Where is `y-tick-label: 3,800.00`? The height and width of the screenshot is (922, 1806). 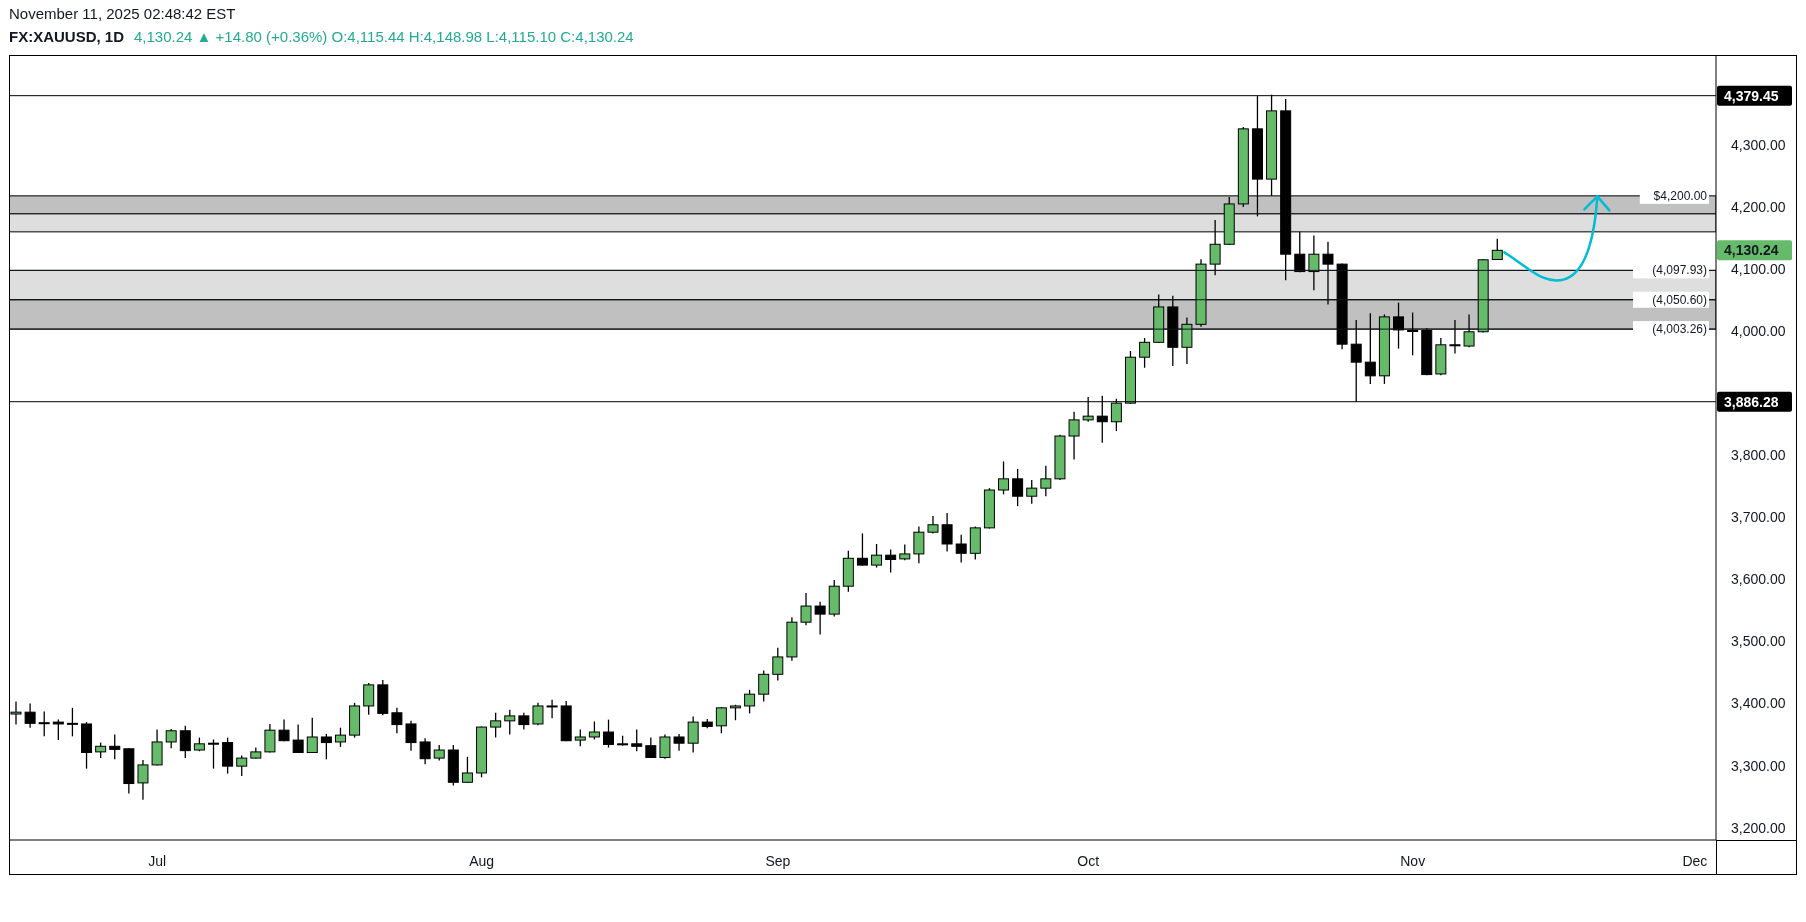 y-tick-label: 3,800.00 is located at coordinates (1758, 455).